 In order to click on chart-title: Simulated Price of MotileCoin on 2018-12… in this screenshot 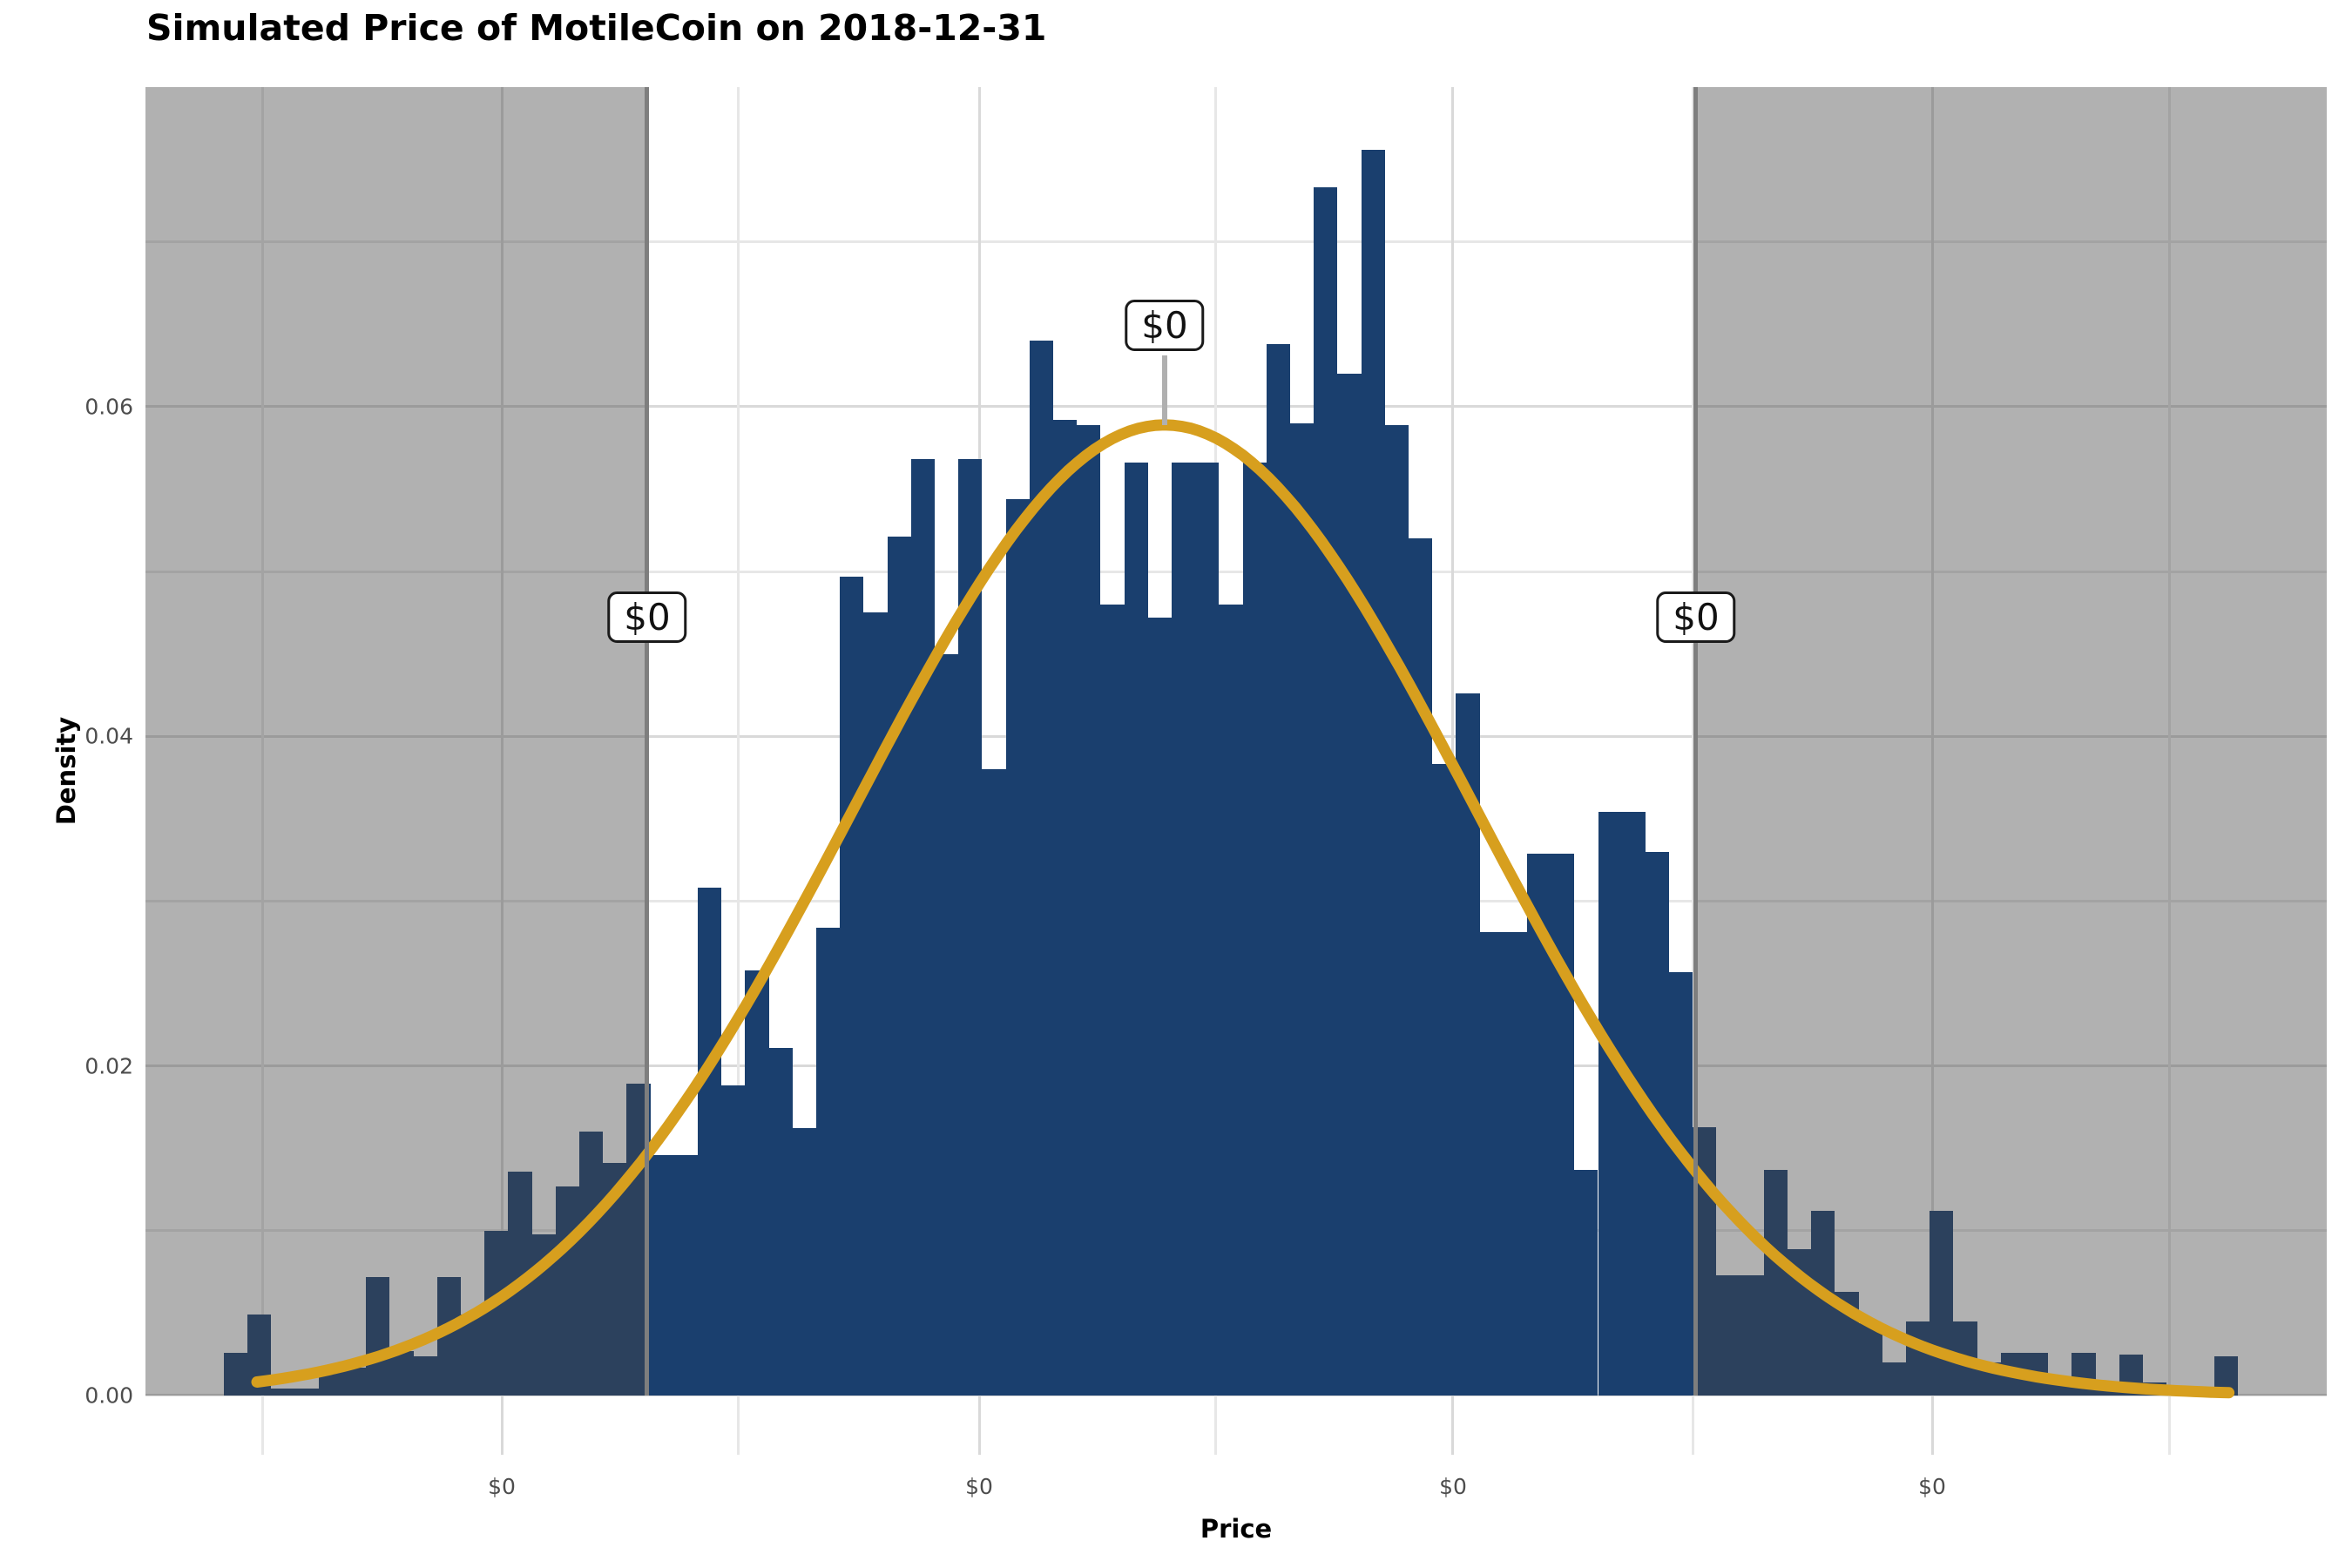, I will do `click(596, 28)`.